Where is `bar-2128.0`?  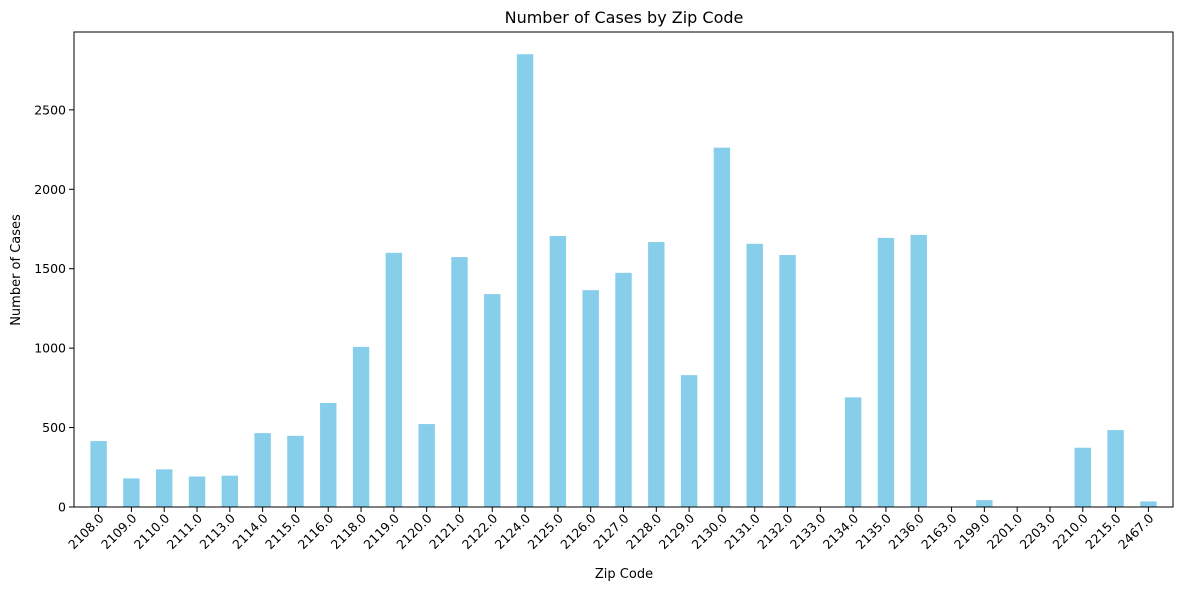
bar-2128.0 is located at coordinates (656, 374).